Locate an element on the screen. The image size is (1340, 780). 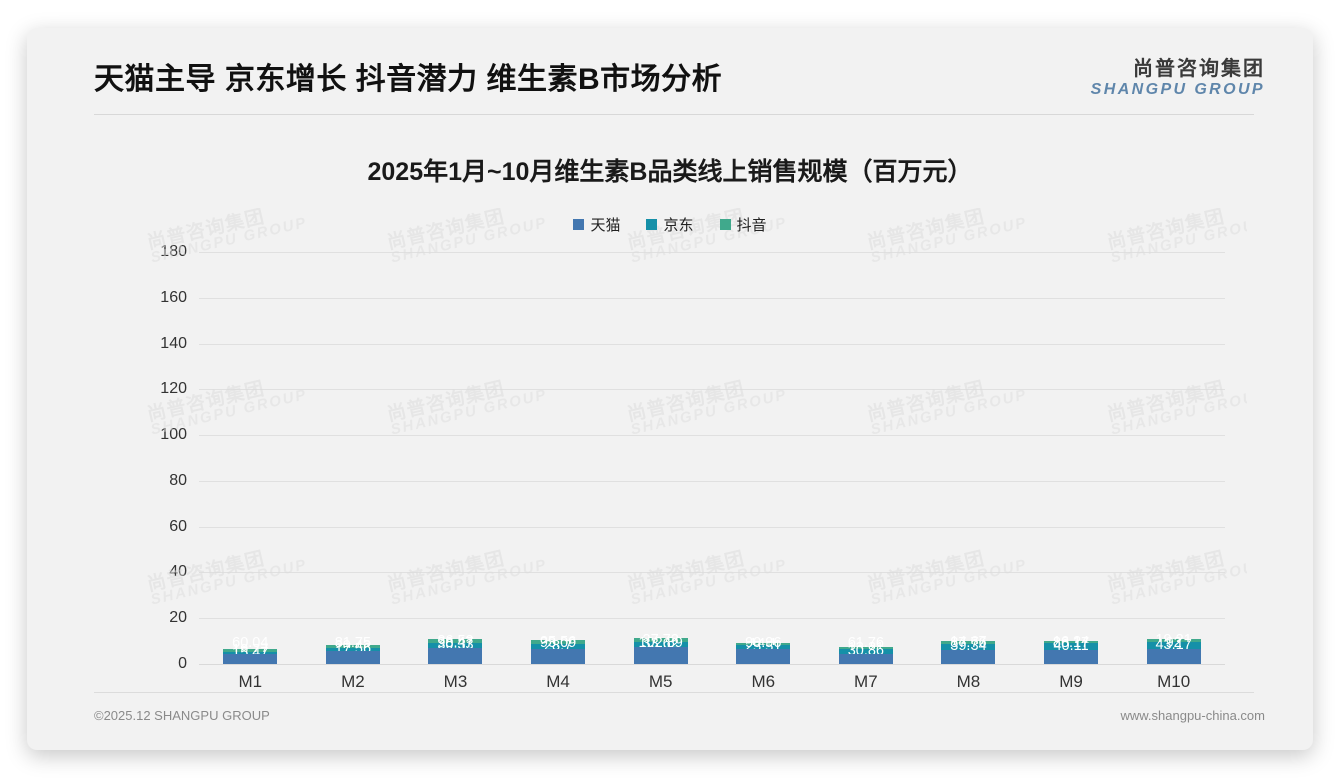
header-divider is located at coordinates (674, 114).